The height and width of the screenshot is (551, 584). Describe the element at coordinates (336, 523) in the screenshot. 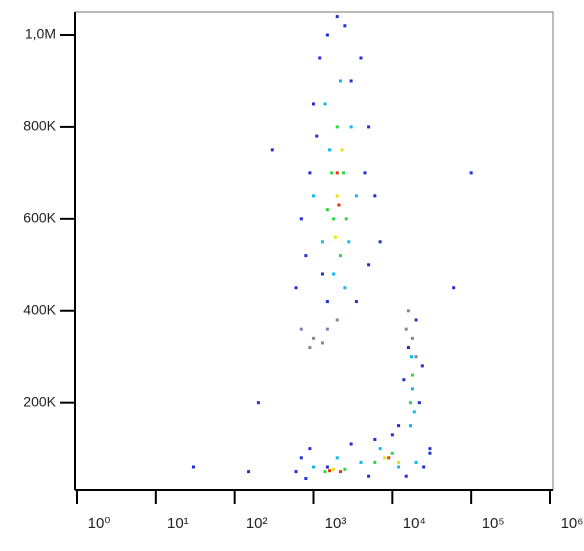

I see `x-tick-label: 10³` at that location.